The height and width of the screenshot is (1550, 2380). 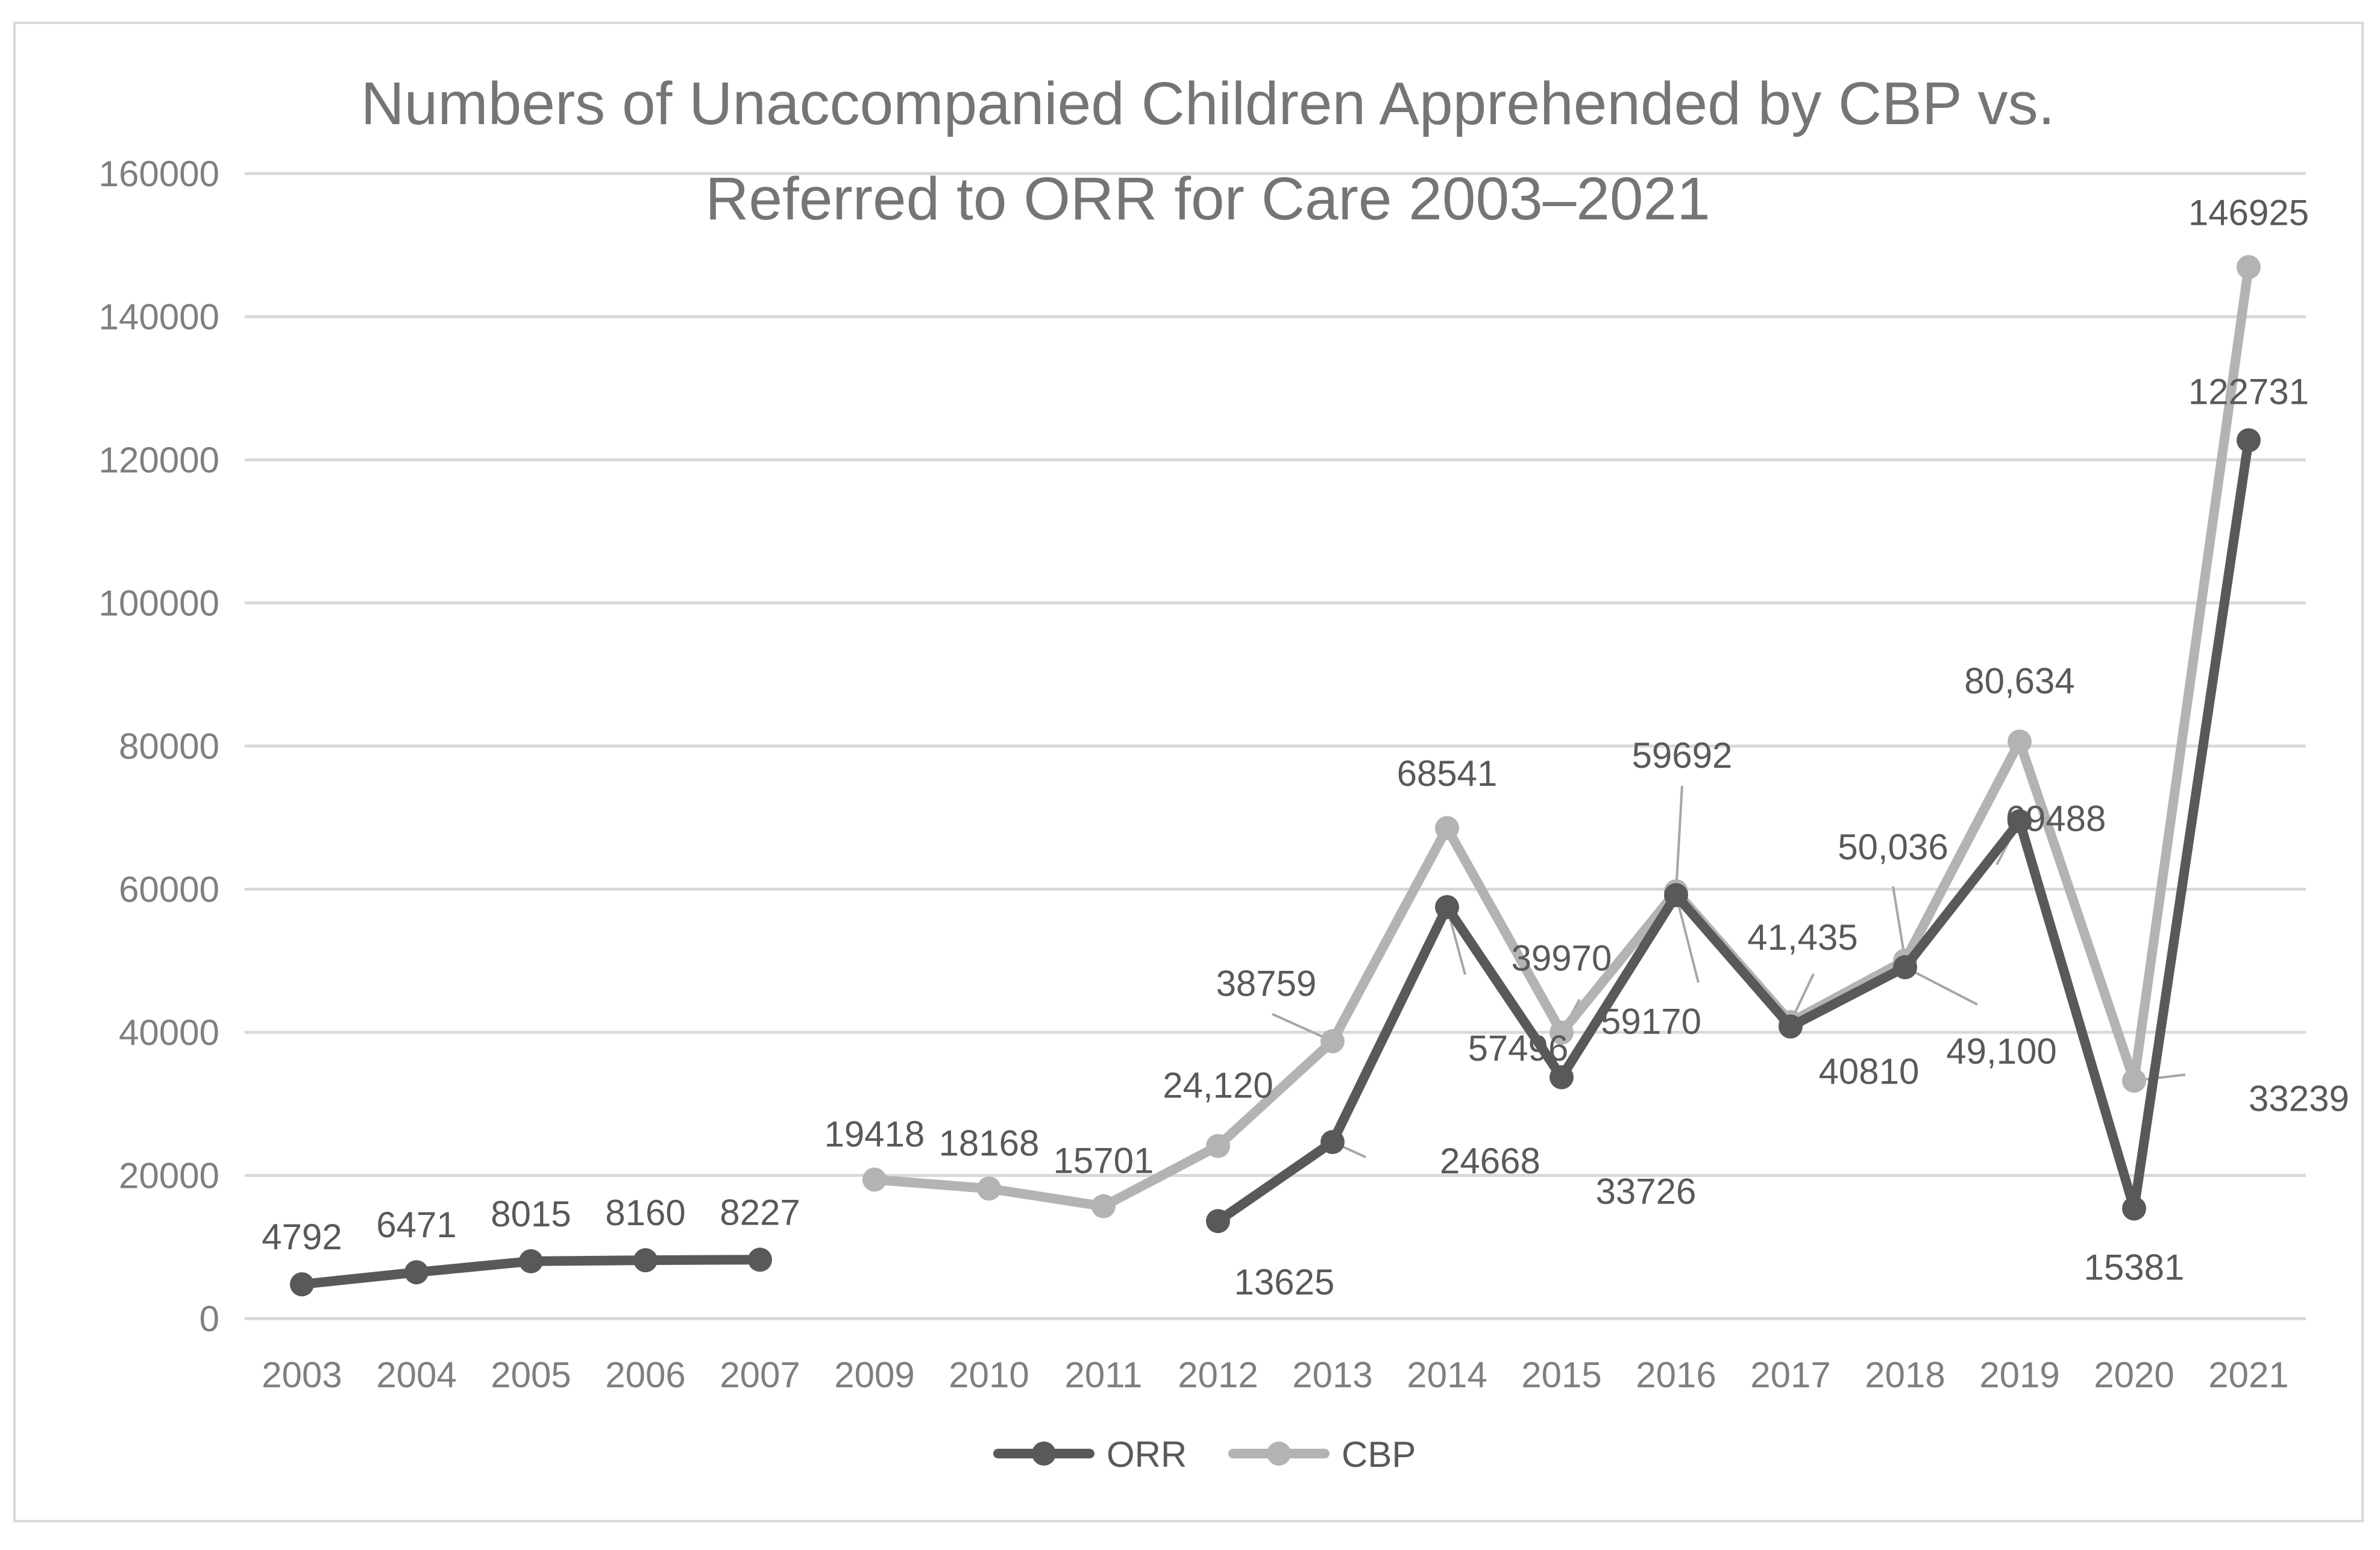 What do you see at coordinates (1218, 1085) in the screenshot?
I see `cbp-label-2012: 24,120` at bounding box center [1218, 1085].